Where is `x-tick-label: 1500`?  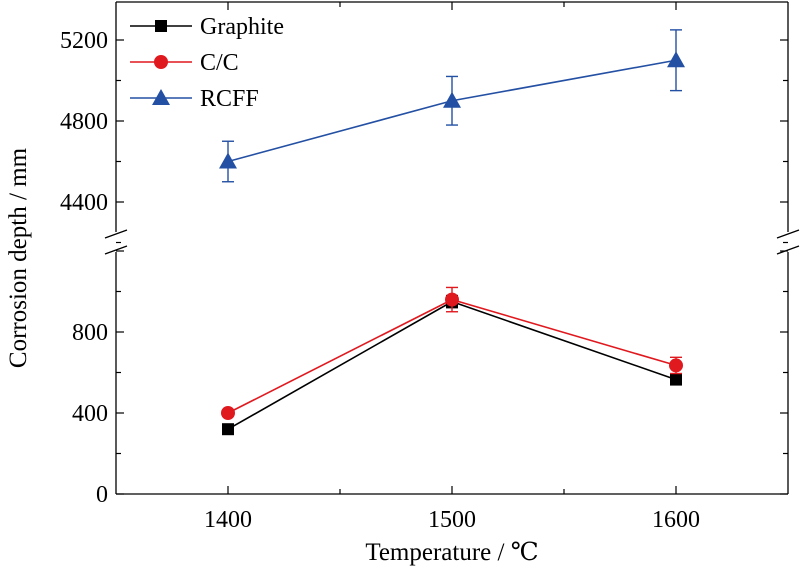
x-tick-label: 1500 is located at coordinates (452, 520).